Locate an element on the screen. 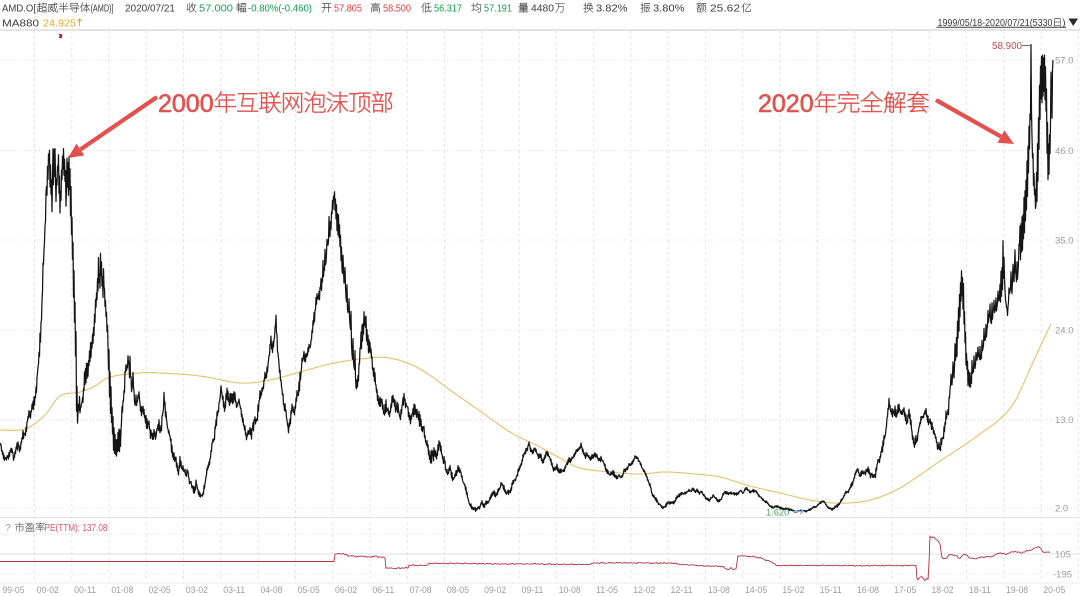 The height and width of the screenshot is (596, 1080). svg-text: 57.0 is located at coordinates (1064, 60).